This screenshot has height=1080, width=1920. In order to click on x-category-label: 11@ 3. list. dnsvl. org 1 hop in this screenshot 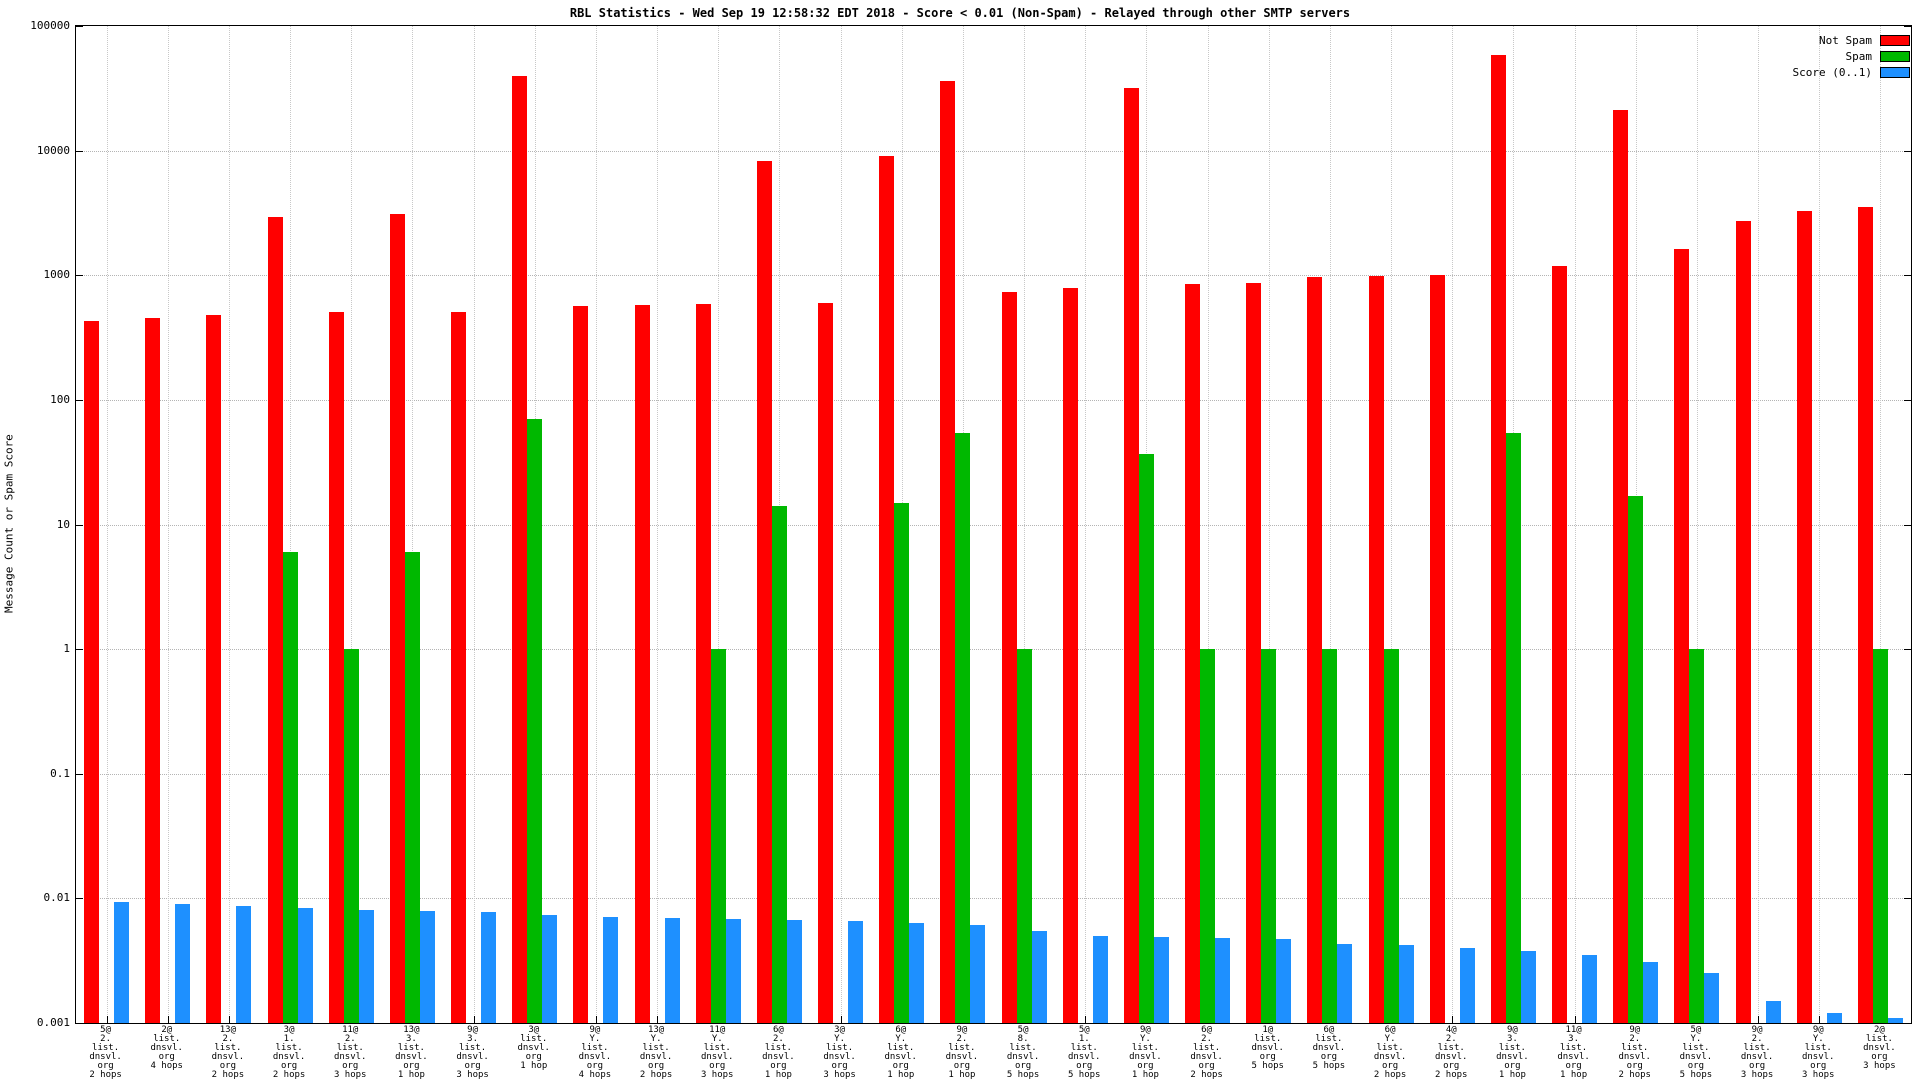, I will do `click(1573, 1053)`.